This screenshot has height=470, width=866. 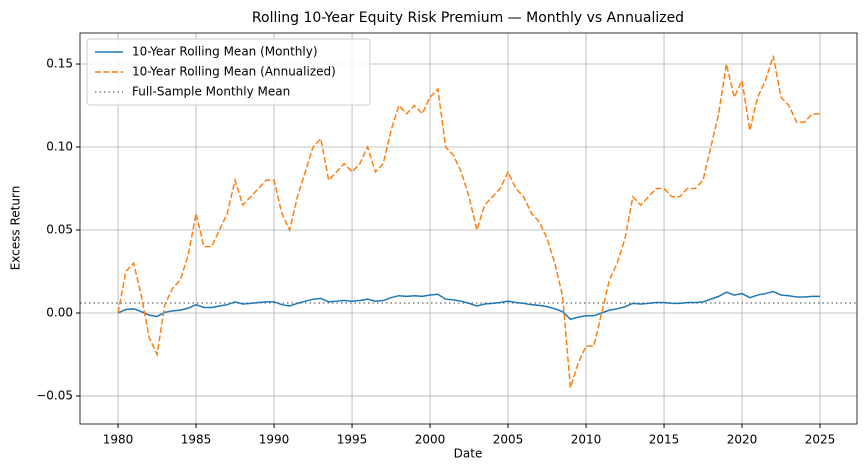 I want to click on legend-box, so click(x=228, y=72).